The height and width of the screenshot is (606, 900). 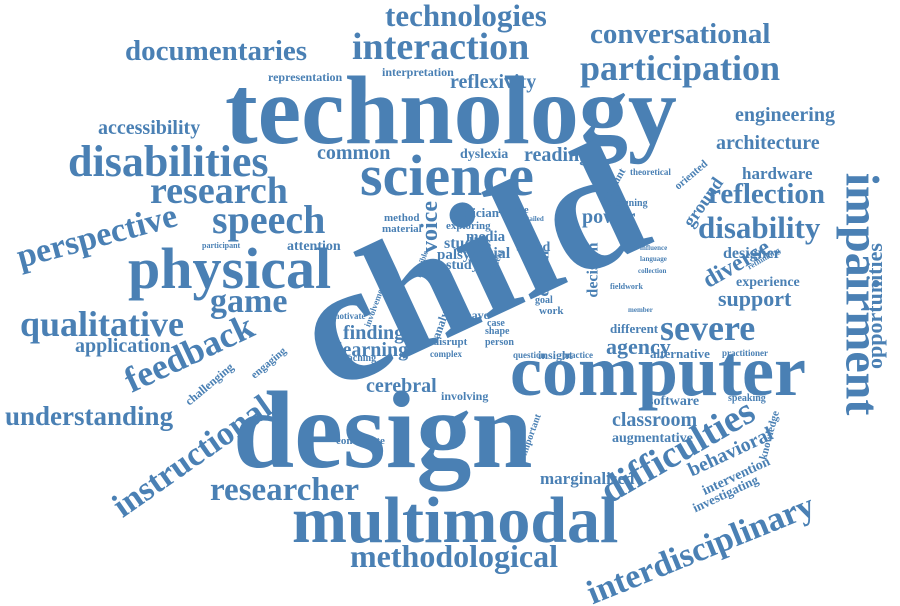 I want to click on word-involving: involving, so click(x=465, y=396).